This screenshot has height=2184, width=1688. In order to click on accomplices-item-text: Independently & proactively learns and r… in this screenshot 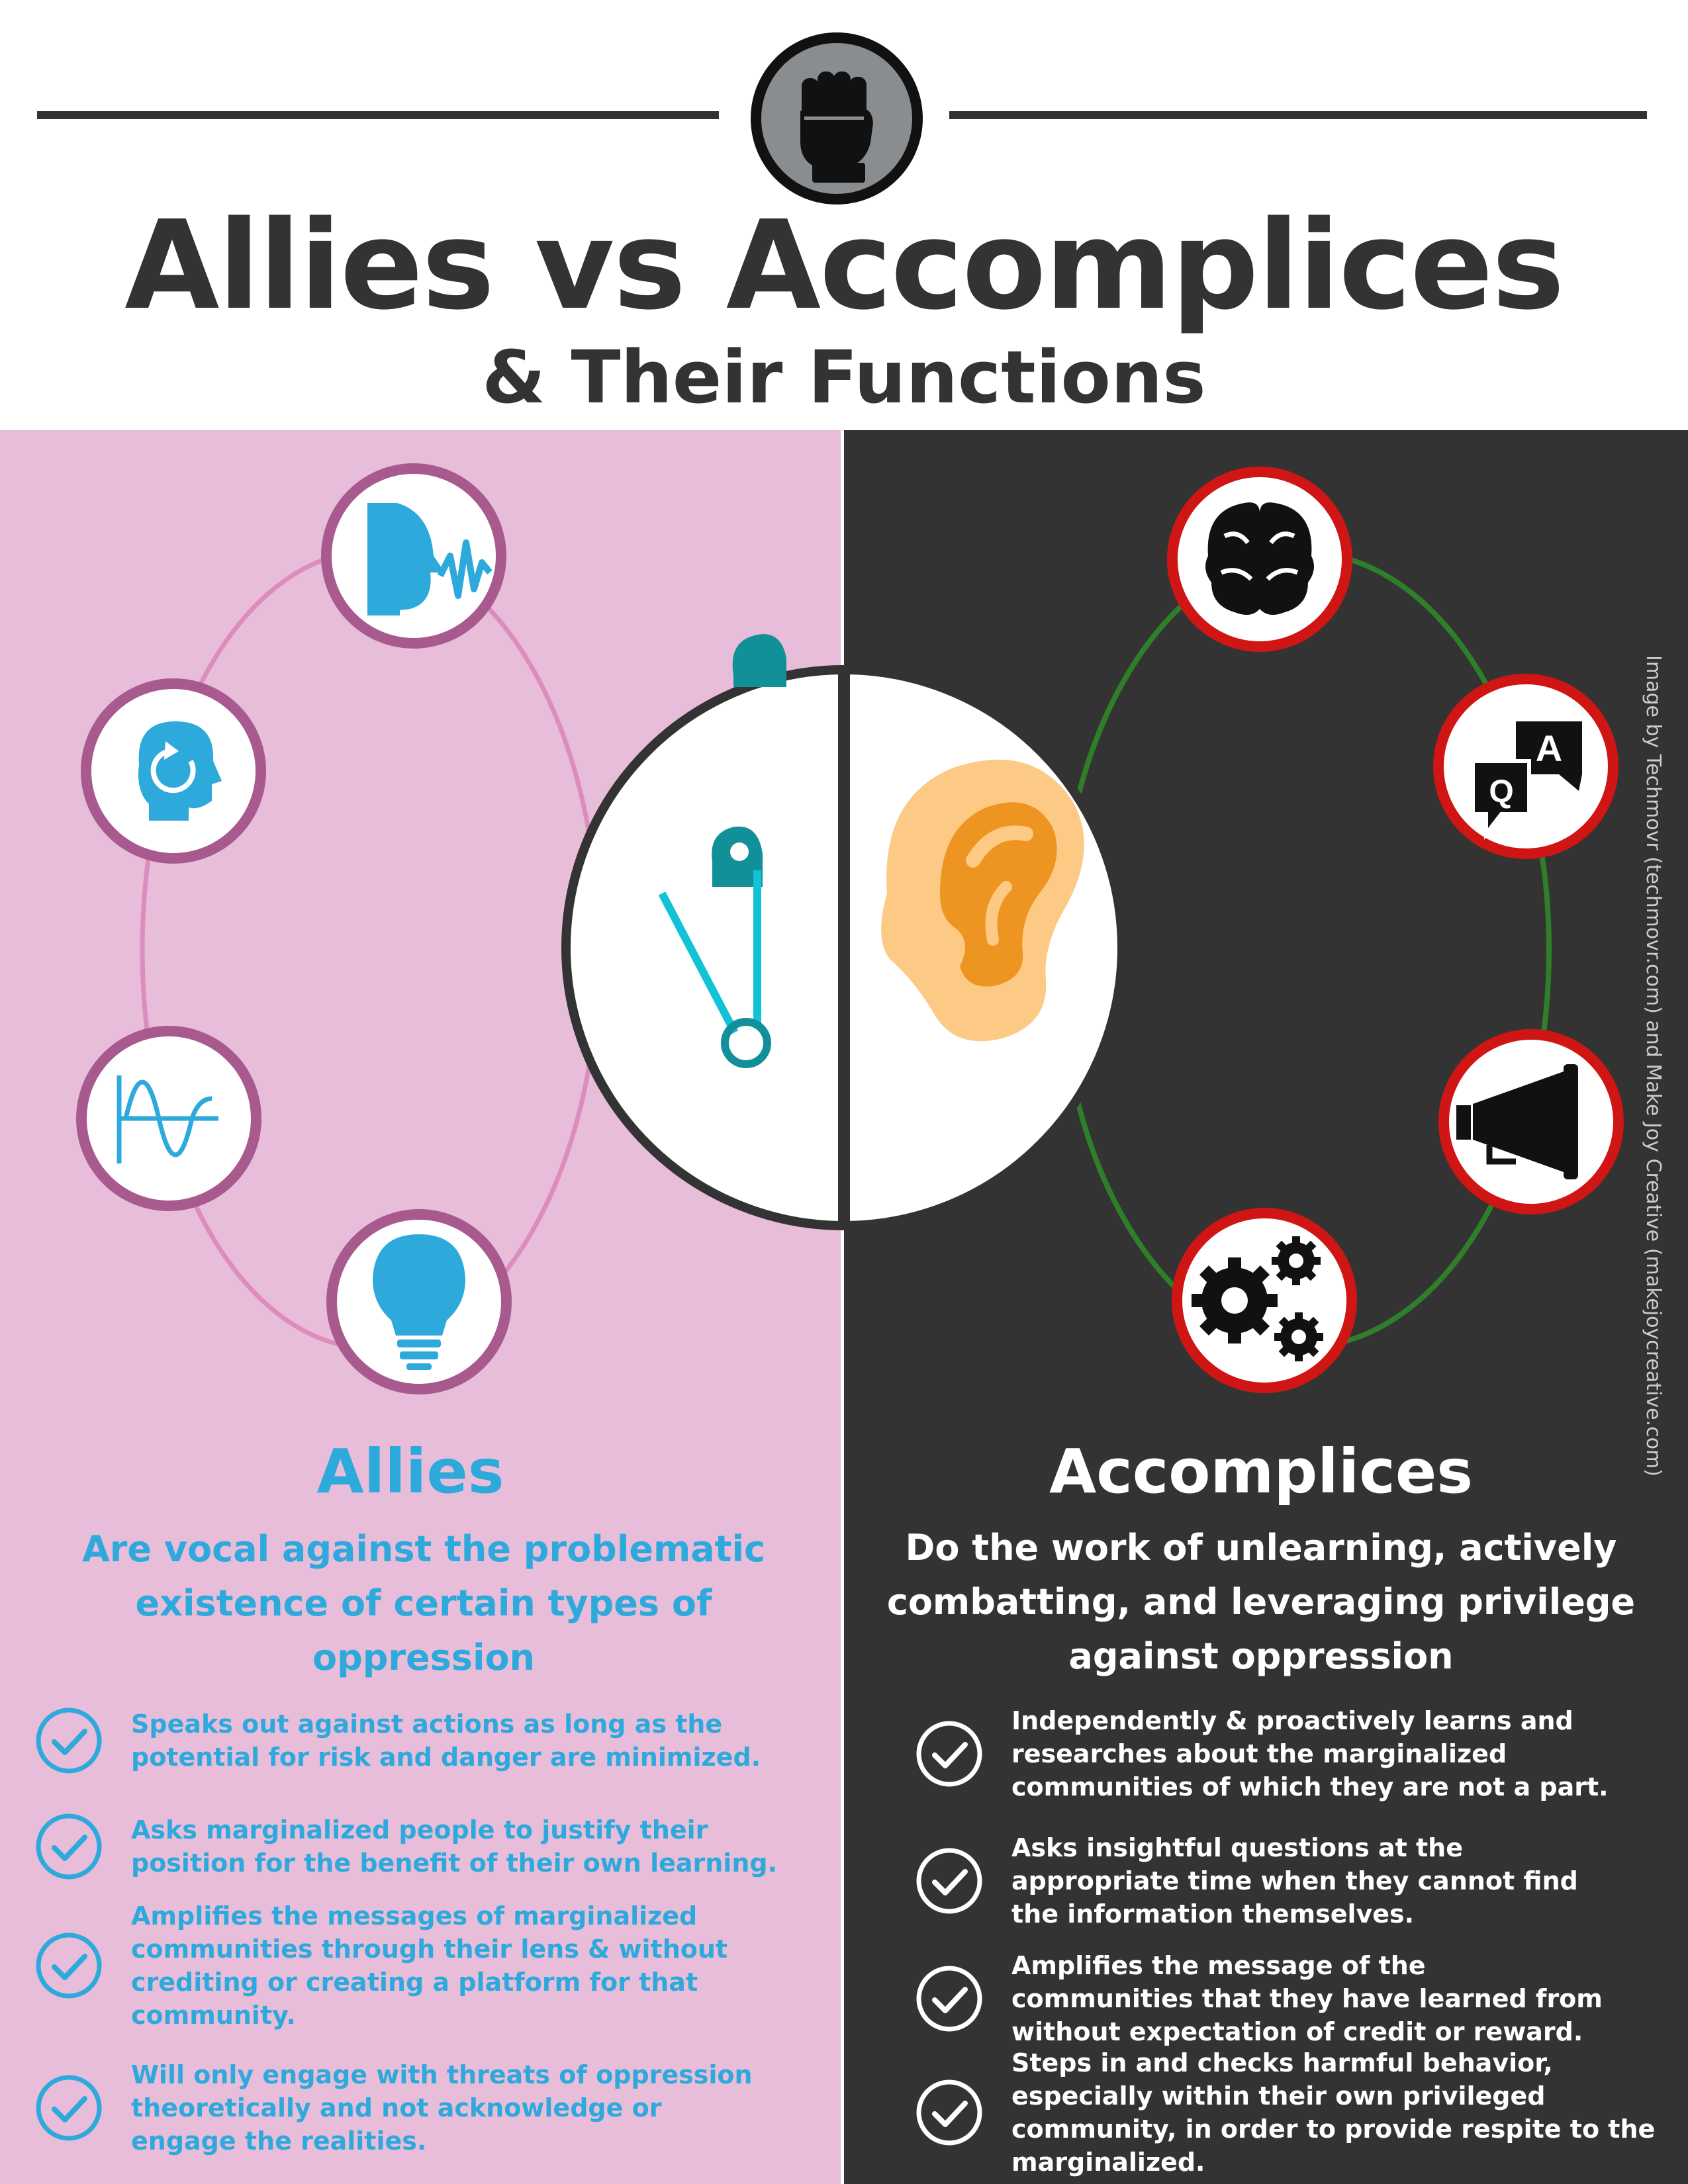, I will do `click(1310, 1753)`.